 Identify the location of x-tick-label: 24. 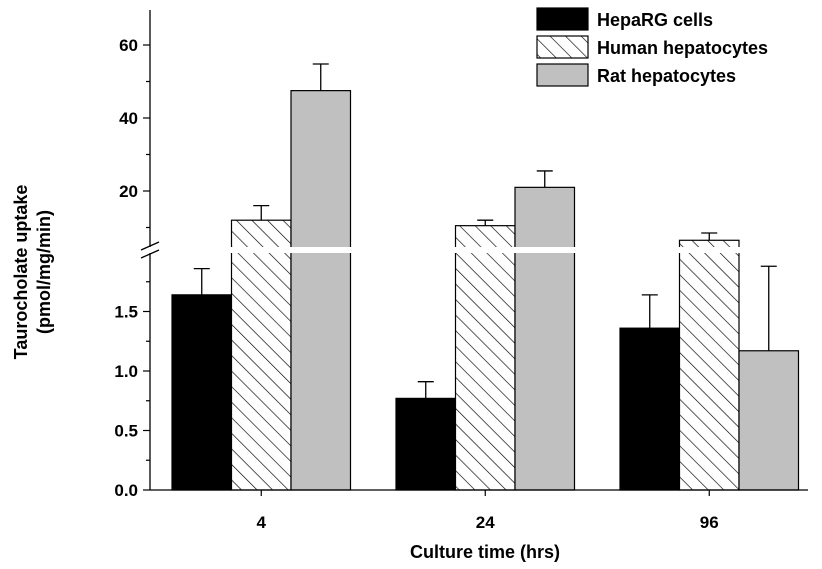
(485, 522).